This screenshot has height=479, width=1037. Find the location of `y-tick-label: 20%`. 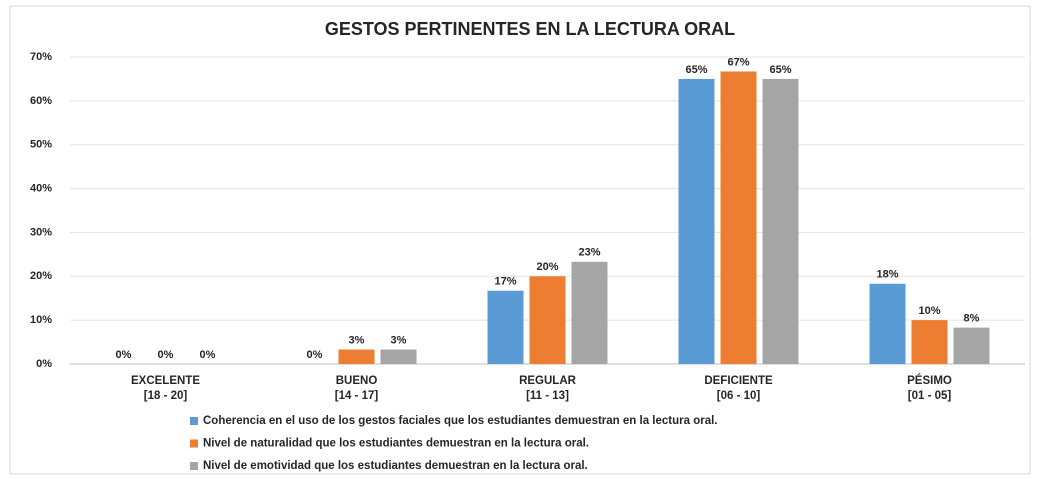

y-tick-label: 20% is located at coordinates (41, 276).